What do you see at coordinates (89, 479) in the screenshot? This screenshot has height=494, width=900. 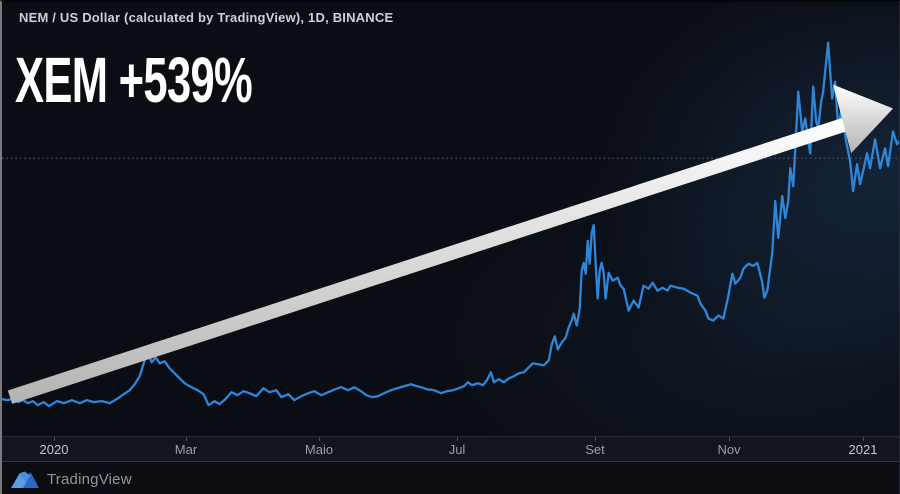 I see `tradingview-brand-text: TradingView` at bounding box center [89, 479].